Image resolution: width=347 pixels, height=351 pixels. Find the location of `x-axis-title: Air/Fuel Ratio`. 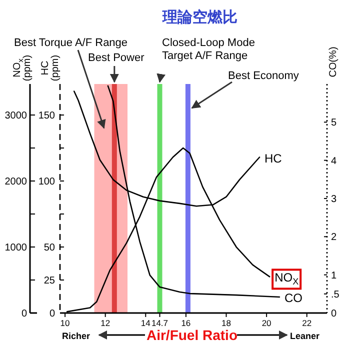

x-axis-title: Air/Fuel Ratio is located at coordinates (192, 335).